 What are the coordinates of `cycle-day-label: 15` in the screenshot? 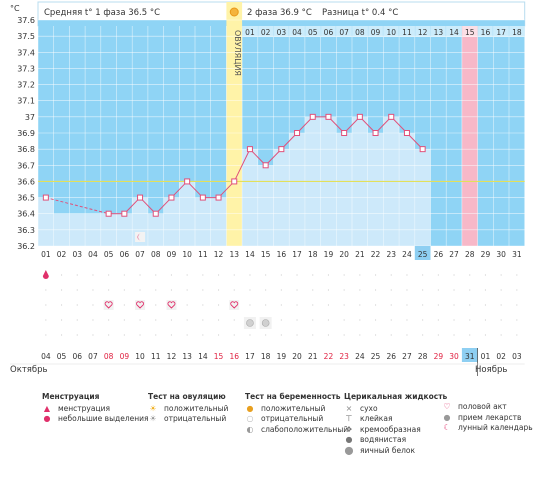 It's located at (266, 254).